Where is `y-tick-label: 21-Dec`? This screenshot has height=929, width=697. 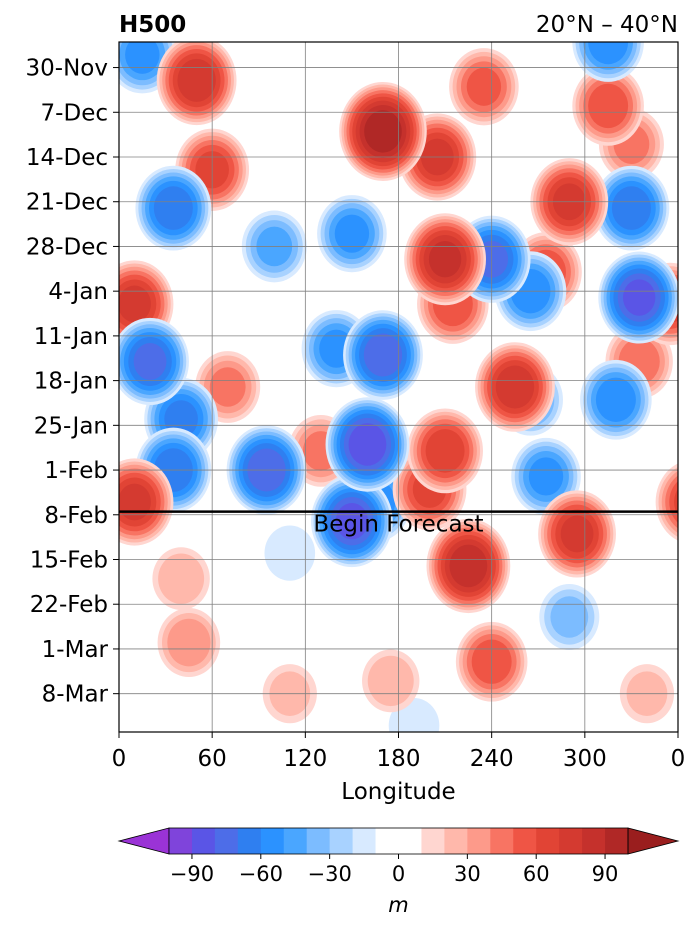
y-tick-label: 21-Dec is located at coordinates (67, 203).